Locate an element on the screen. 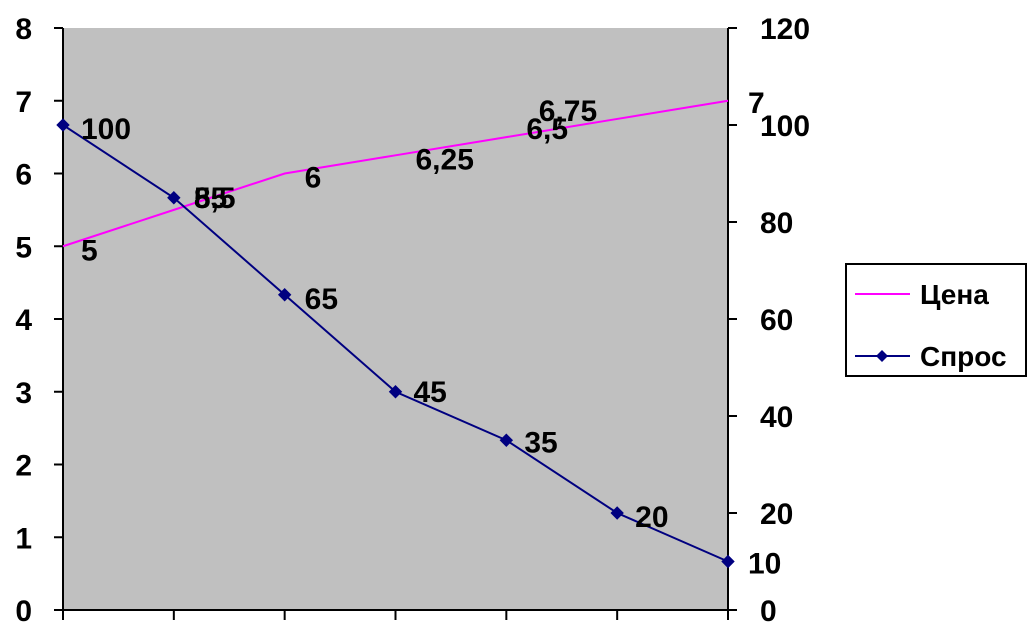 The width and height of the screenshot is (1030, 624). left-tick-label: 3 is located at coordinates (23, 393).